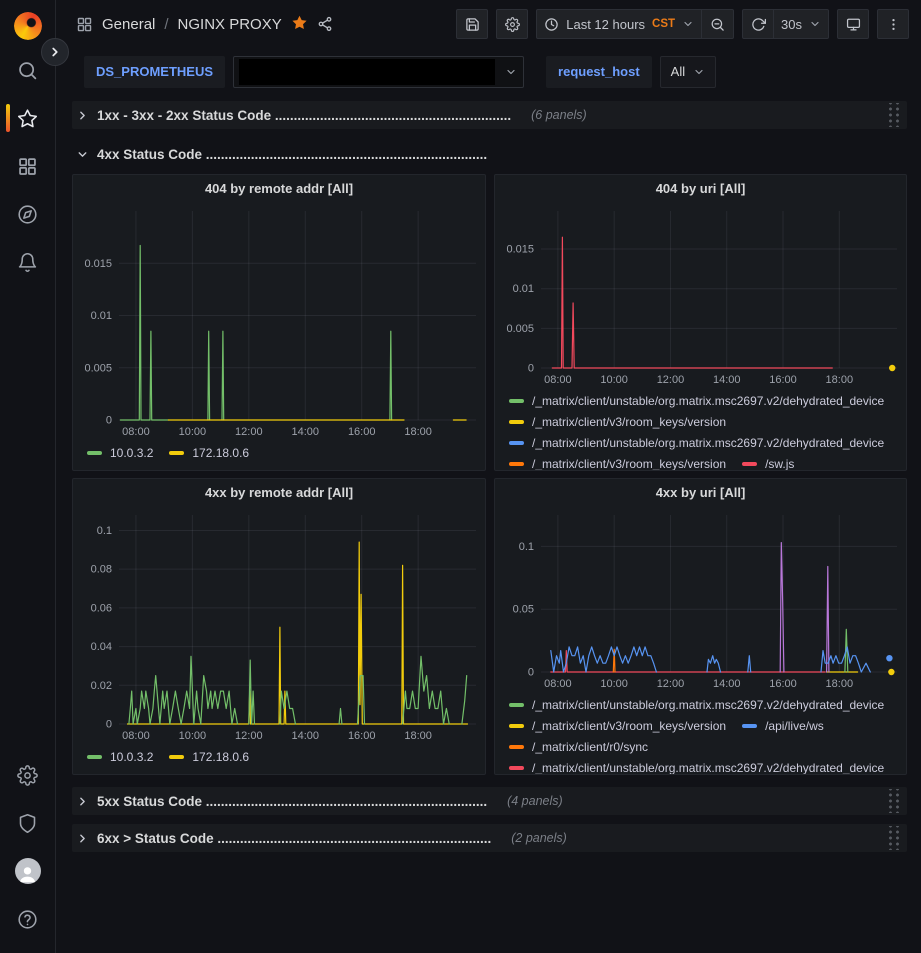 The width and height of the screenshot is (921, 953). Describe the element at coordinates (325, 24) in the screenshot. I see `share-icon` at that location.